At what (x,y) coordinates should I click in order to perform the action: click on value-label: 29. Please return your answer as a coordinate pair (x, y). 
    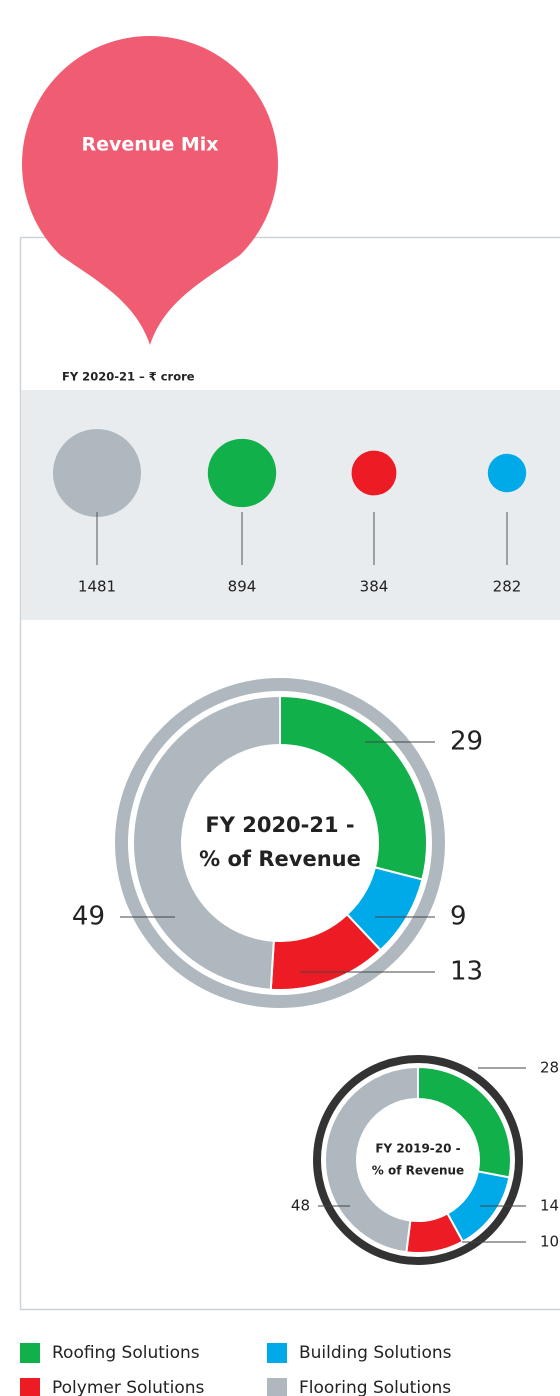
    Looking at the image, I should click on (466, 742).